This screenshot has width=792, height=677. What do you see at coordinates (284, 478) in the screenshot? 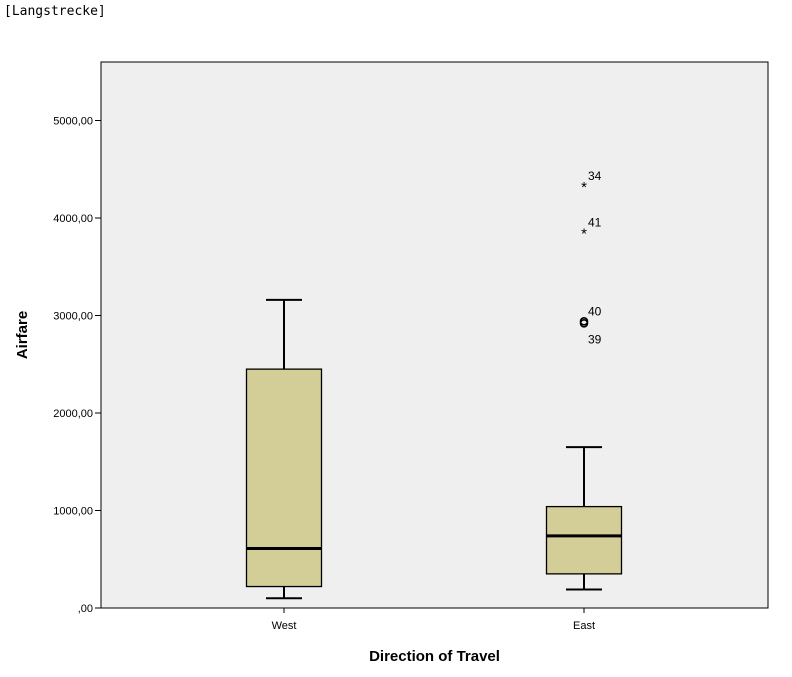
I see `box-west` at bounding box center [284, 478].